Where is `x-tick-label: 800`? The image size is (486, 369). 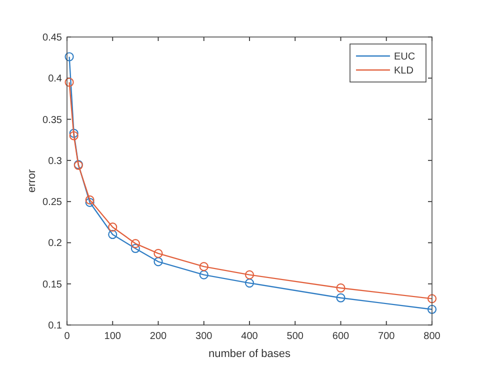
x-tick-label: 800 is located at coordinates (432, 336).